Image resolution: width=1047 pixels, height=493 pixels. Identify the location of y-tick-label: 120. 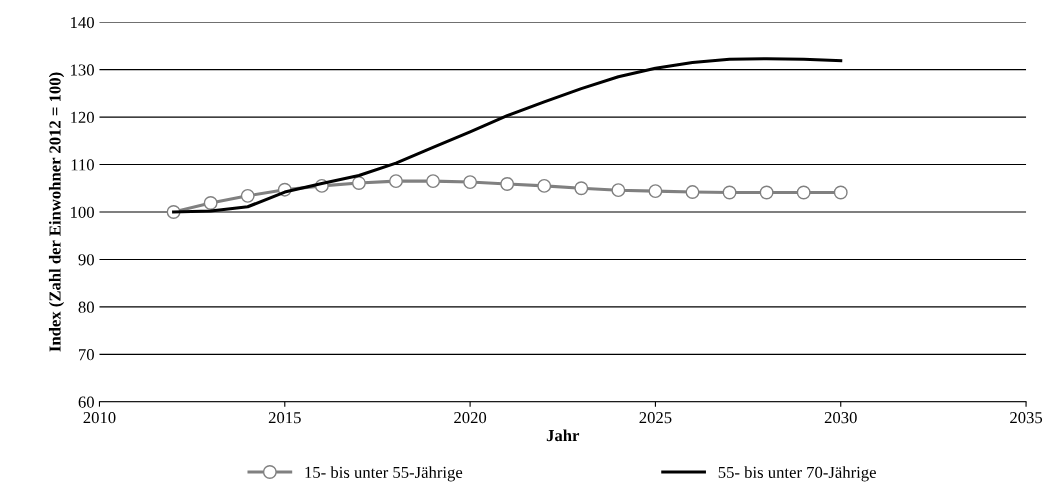
(82, 117).